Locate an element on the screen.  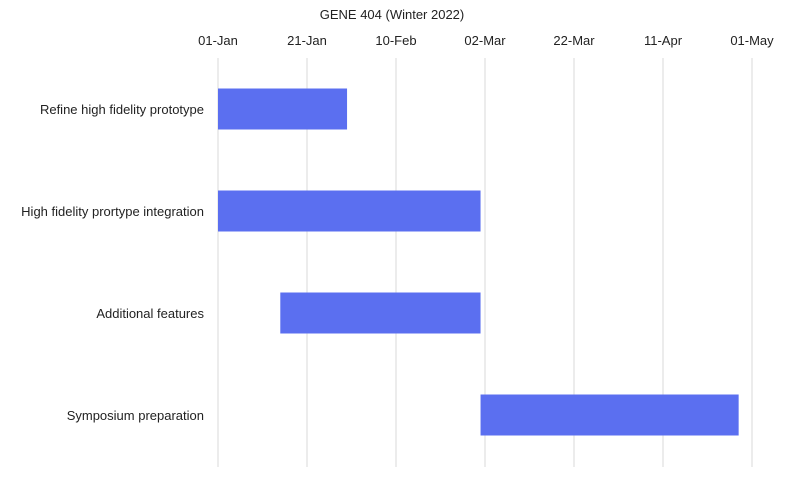
task-label: Refine high fidelity prototype is located at coordinates (122, 109).